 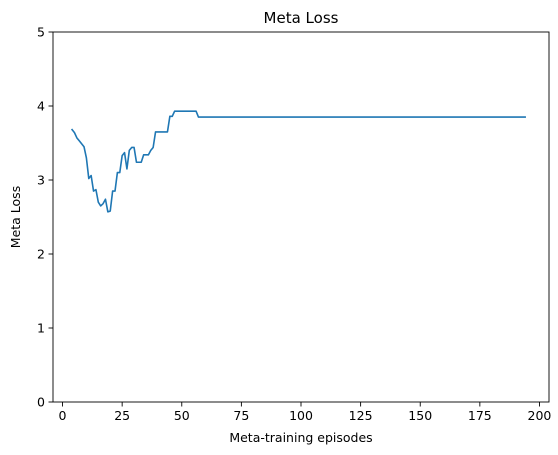 What do you see at coordinates (15, 217) in the screenshot?
I see `y-axis-label: Meta Loss` at bounding box center [15, 217].